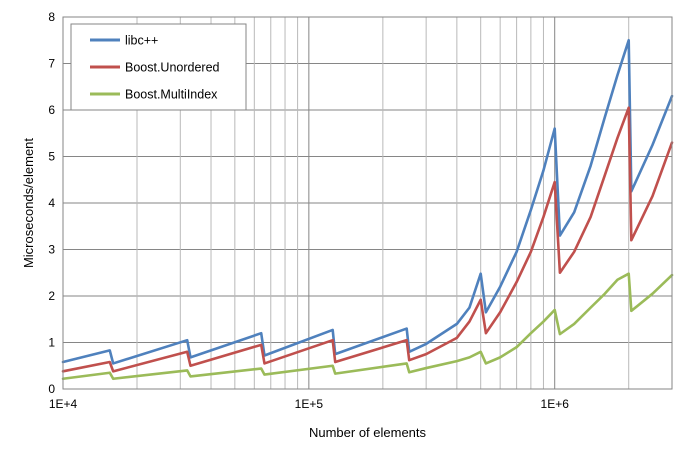  I want to click on legend-label-boost-multiindex: Boost.MultiIndex, so click(171, 95).